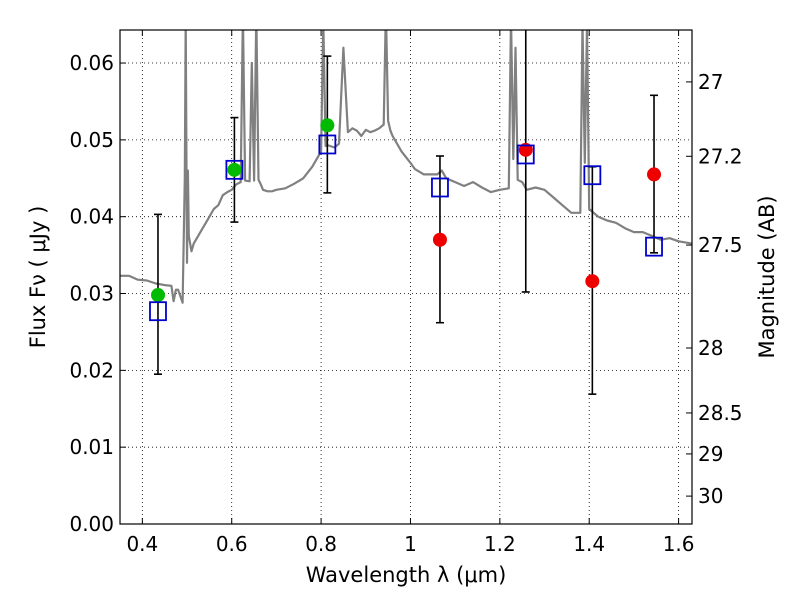 This screenshot has height=600, width=800. What do you see at coordinates (91, 217) in the screenshot?
I see `y-tick-label: 0.04` at bounding box center [91, 217].